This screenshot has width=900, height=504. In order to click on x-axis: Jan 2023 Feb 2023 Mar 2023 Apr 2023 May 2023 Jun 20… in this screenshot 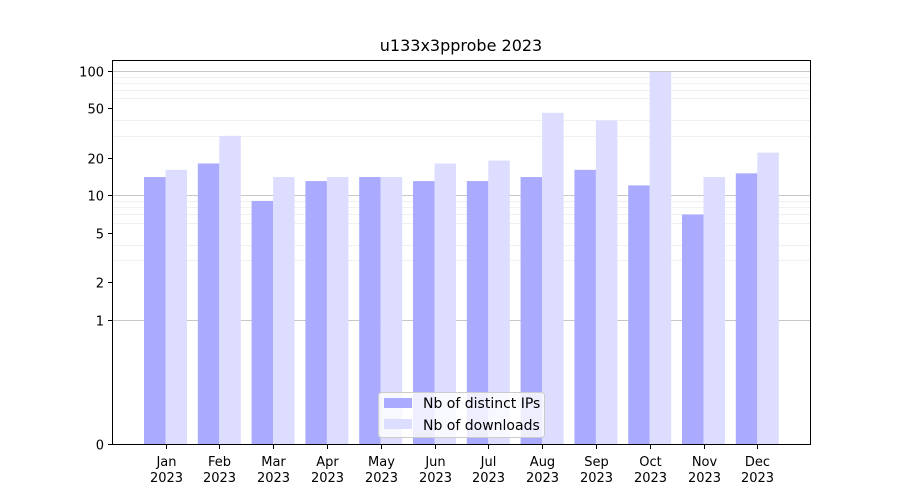, I will do `click(462, 465)`.